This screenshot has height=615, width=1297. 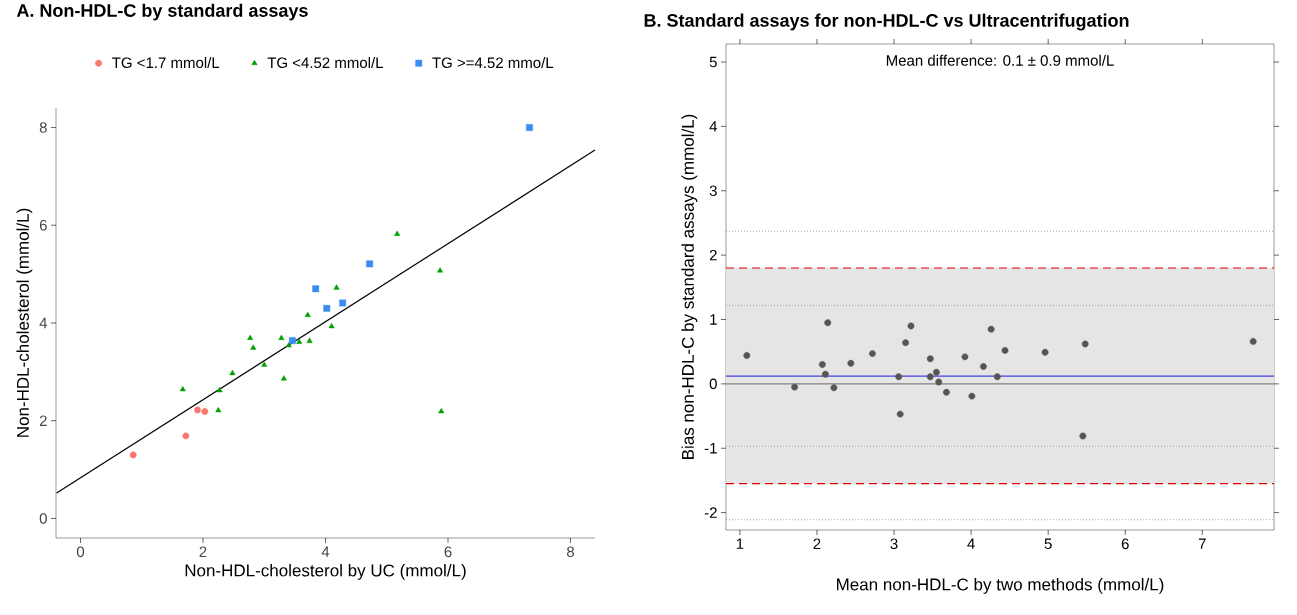 What do you see at coordinates (886, 22) in the screenshot?
I see `chart-title: B. Standard assays for non-HDL-C vs Ultracentrifugation` at bounding box center [886, 22].